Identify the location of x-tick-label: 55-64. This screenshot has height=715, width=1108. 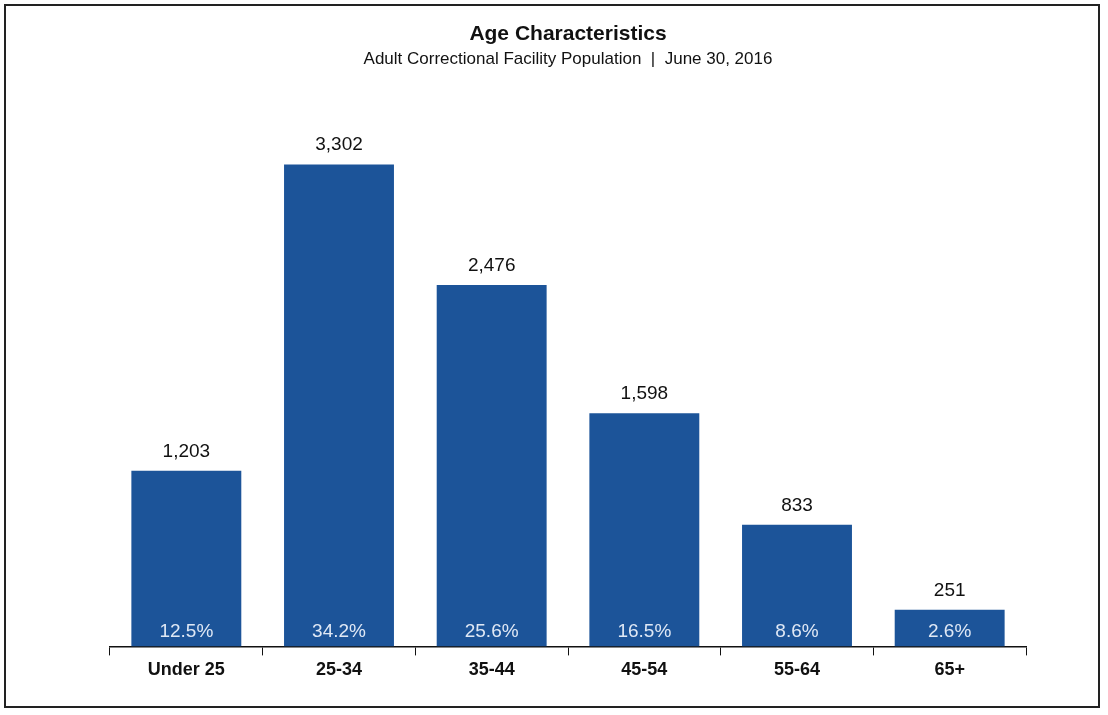
(797, 669).